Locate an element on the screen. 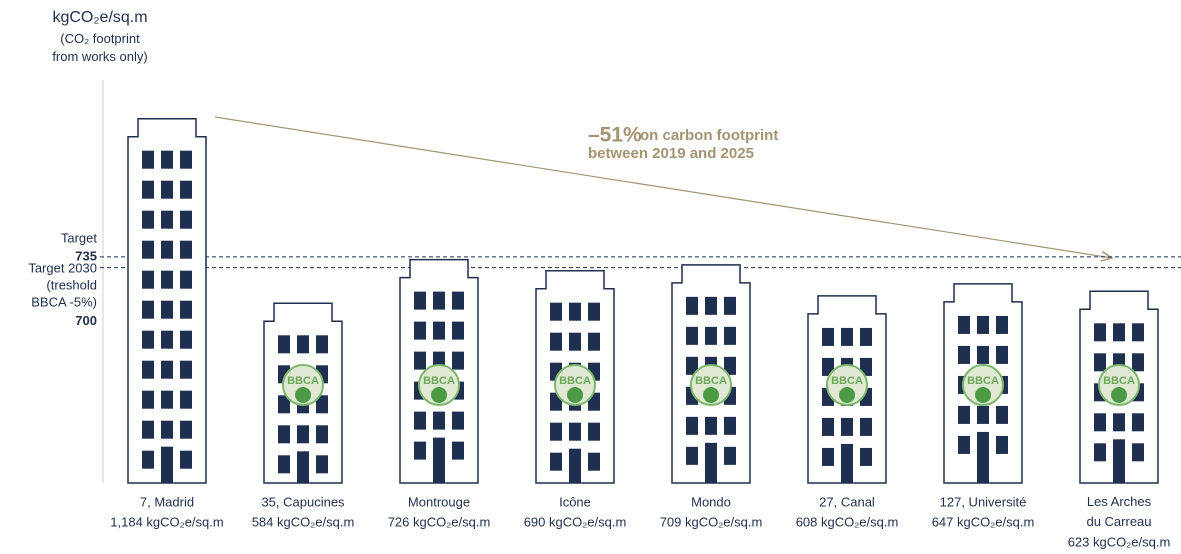 The width and height of the screenshot is (1181, 554). y-axis-subtitle: (CO₂ footprint from works only) is located at coordinates (99, 47).